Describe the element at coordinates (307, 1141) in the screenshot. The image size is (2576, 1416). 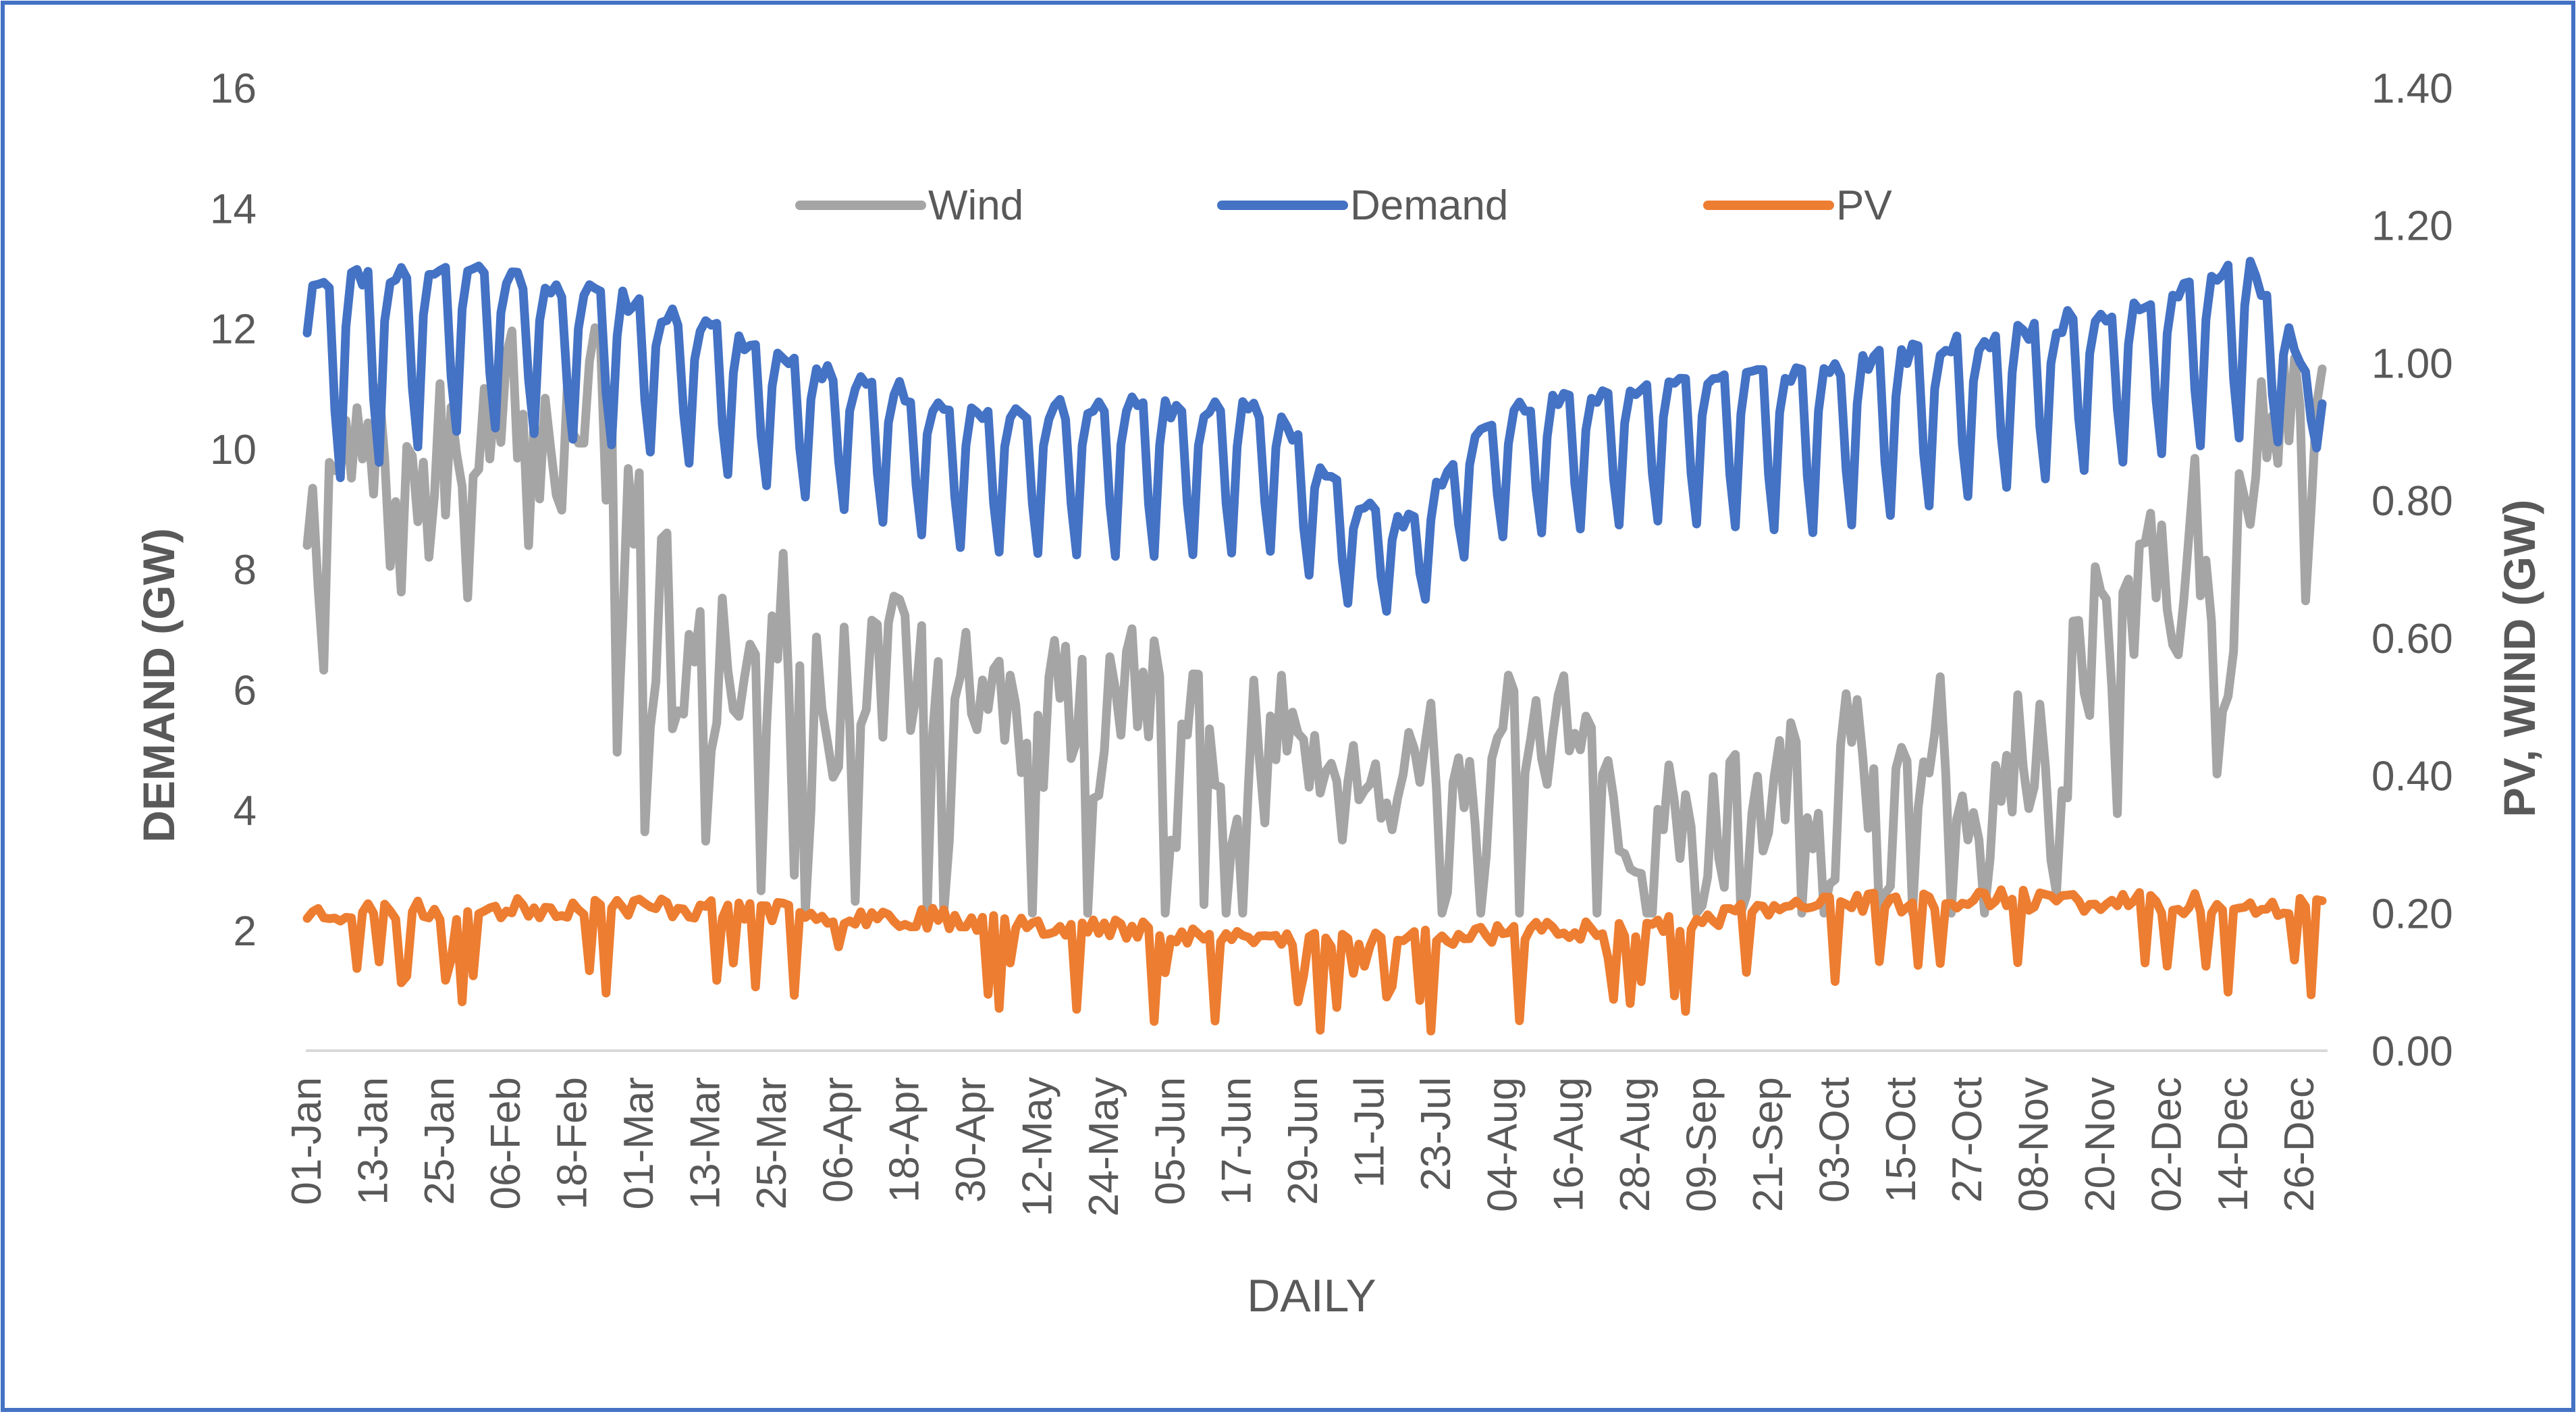
I see `x-tick-label: 01-Jan` at that location.